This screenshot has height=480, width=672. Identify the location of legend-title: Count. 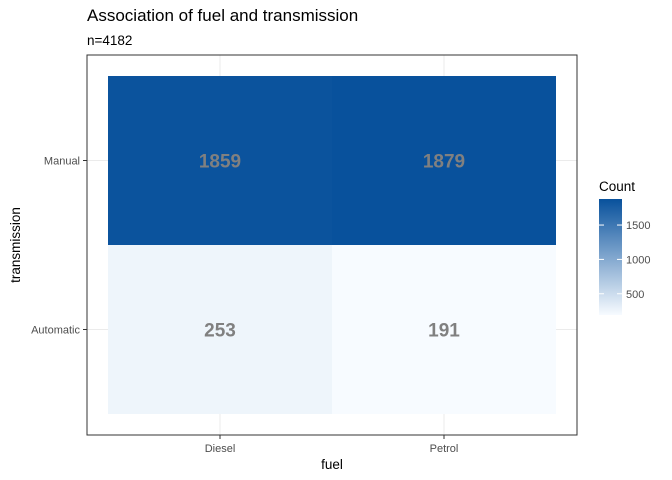
(617, 186).